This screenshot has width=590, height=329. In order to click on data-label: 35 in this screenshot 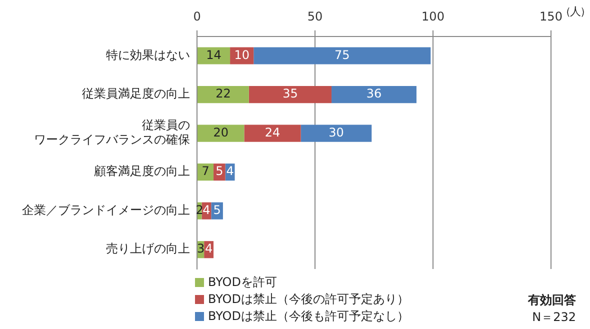, I will do `click(290, 93)`.